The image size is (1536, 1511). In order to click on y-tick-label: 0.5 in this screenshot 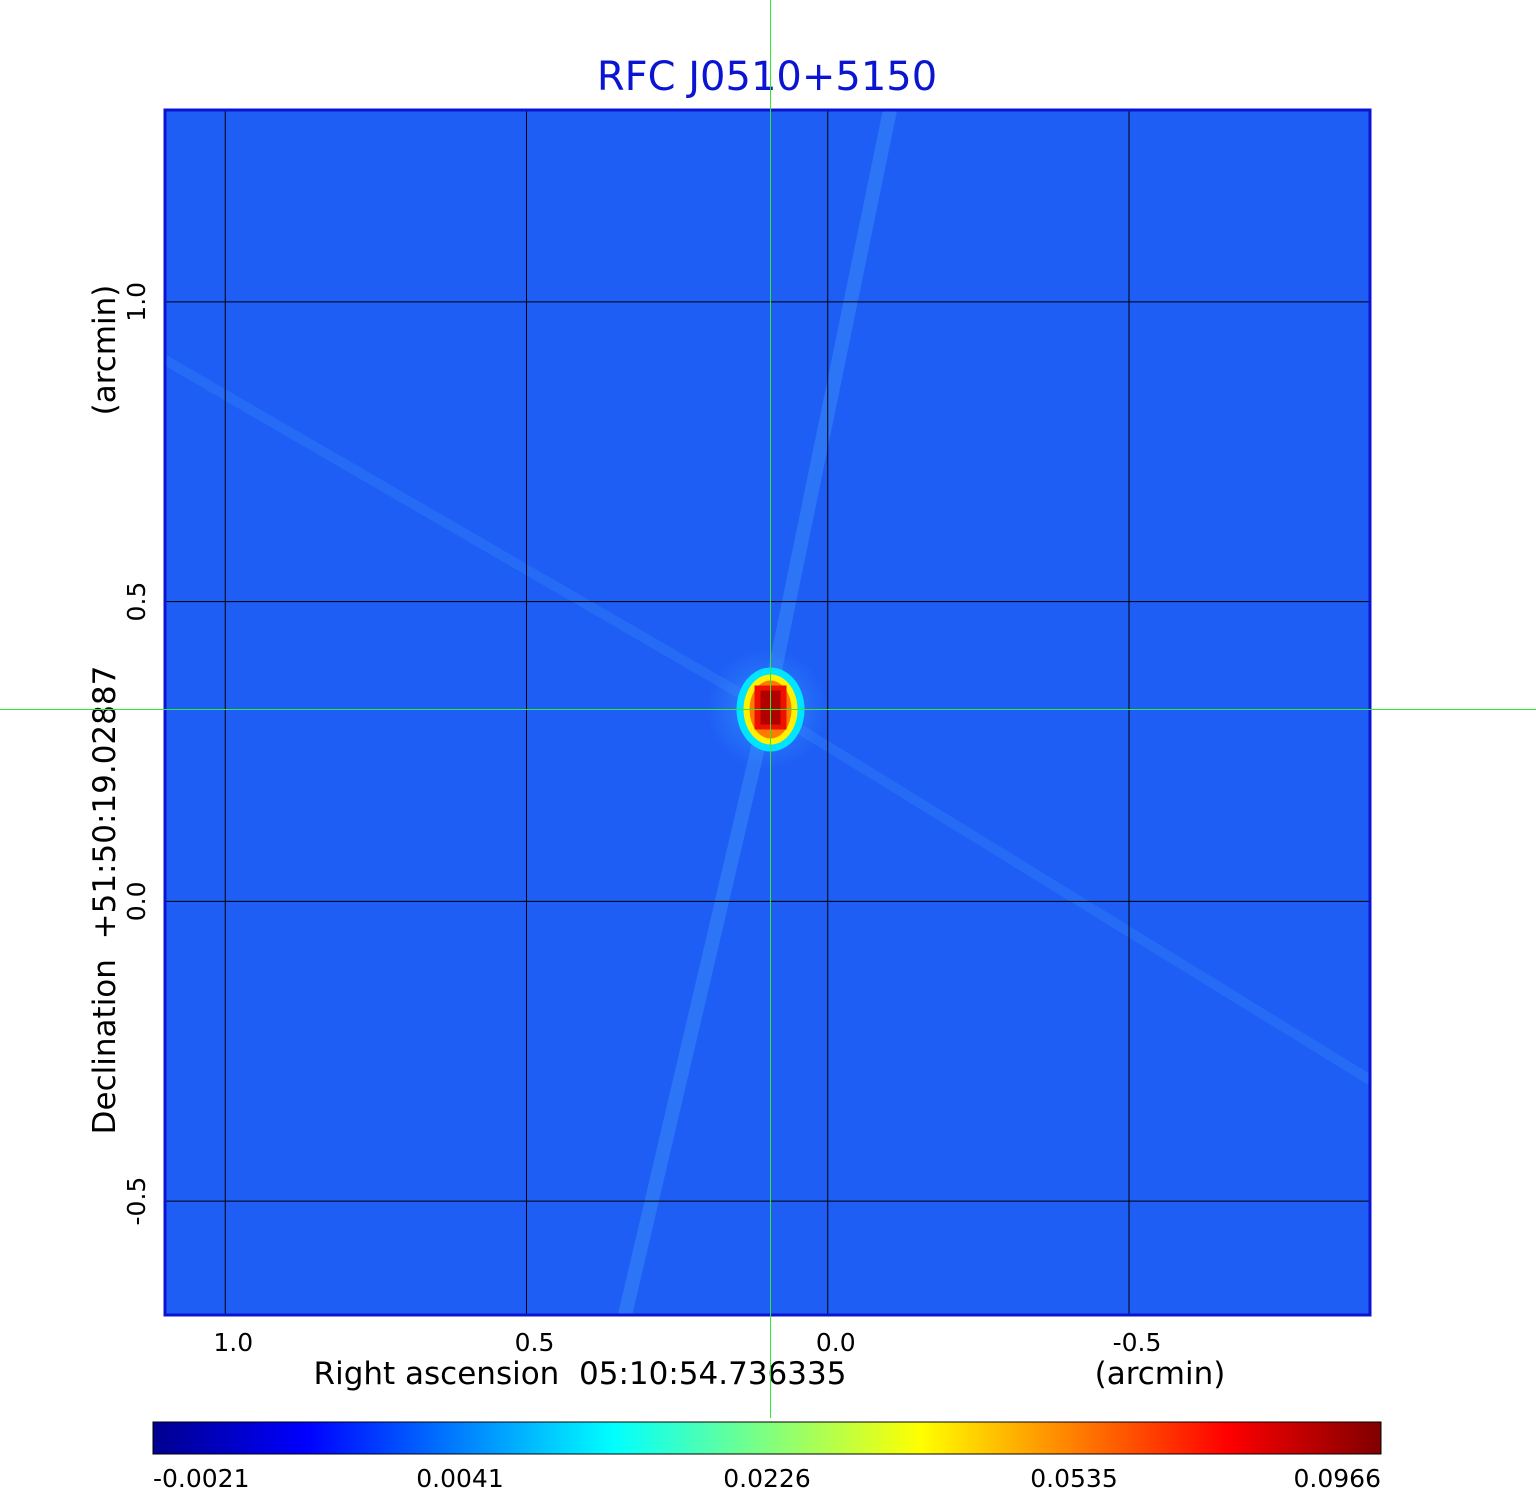, I will do `click(136, 602)`.